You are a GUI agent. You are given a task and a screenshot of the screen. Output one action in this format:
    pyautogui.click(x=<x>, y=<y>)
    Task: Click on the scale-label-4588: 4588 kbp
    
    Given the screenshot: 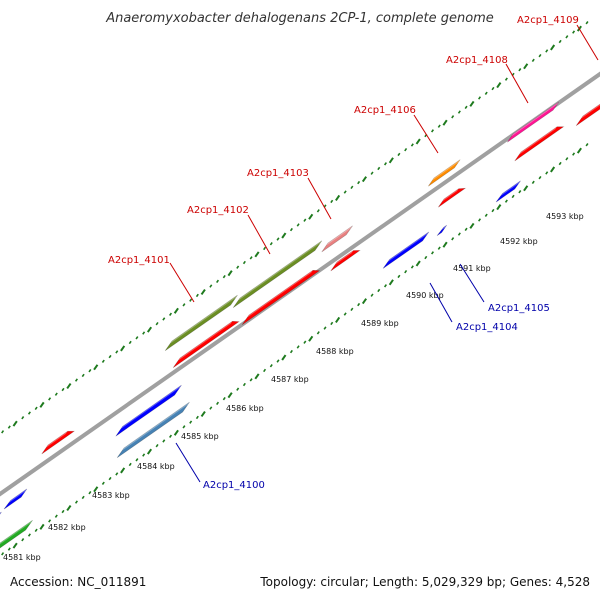 What is the action you would take?
    pyautogui.click(x=335, y=351)
    